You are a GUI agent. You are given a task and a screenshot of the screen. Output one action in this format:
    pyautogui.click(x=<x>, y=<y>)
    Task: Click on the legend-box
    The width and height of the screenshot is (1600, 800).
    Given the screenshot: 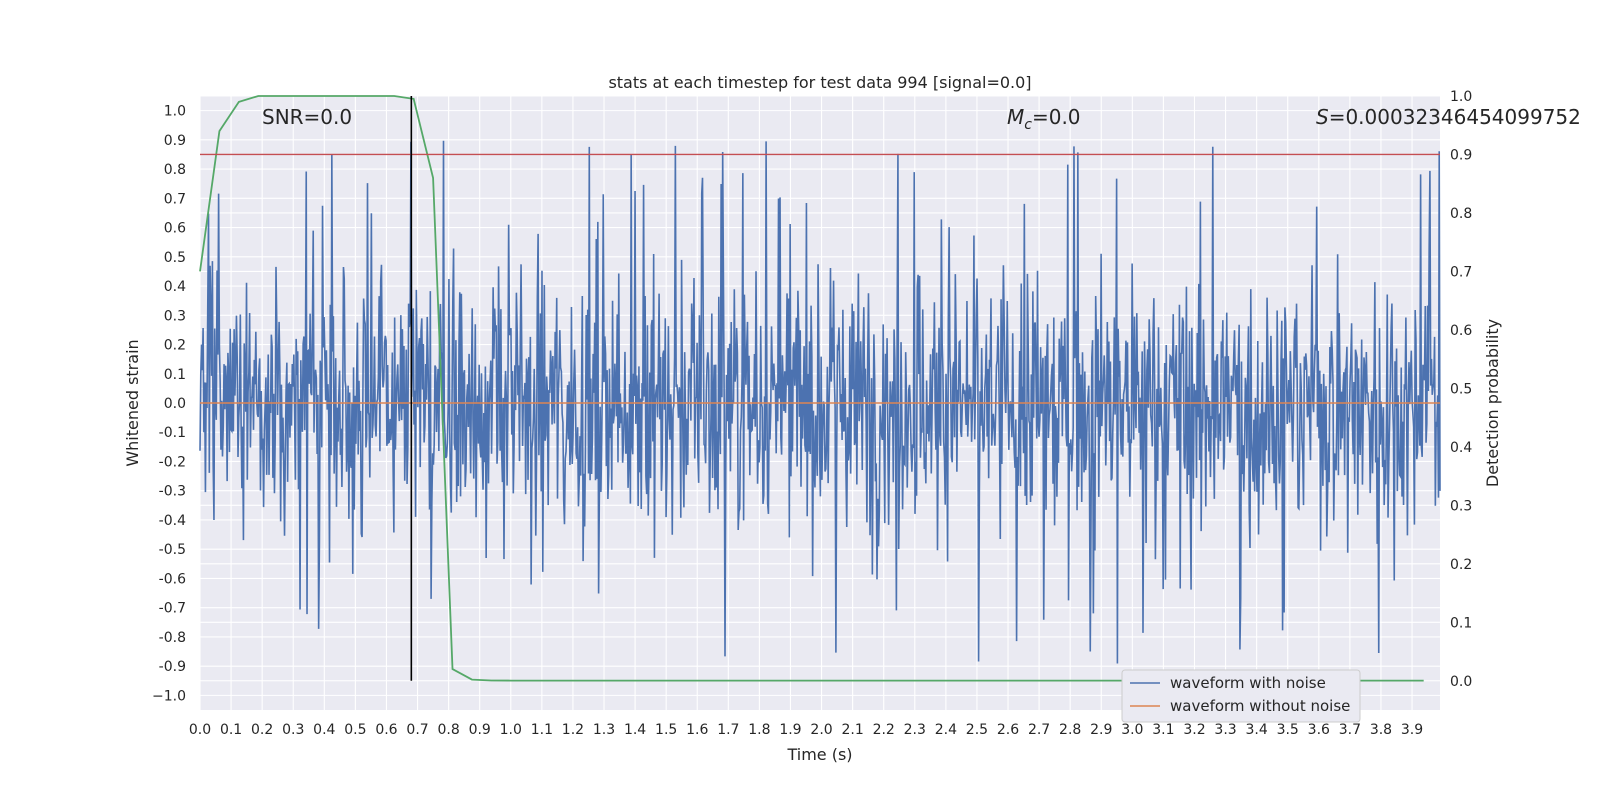 What is the action you would take?
    pyautogui.click(x=1241, y=696)
    